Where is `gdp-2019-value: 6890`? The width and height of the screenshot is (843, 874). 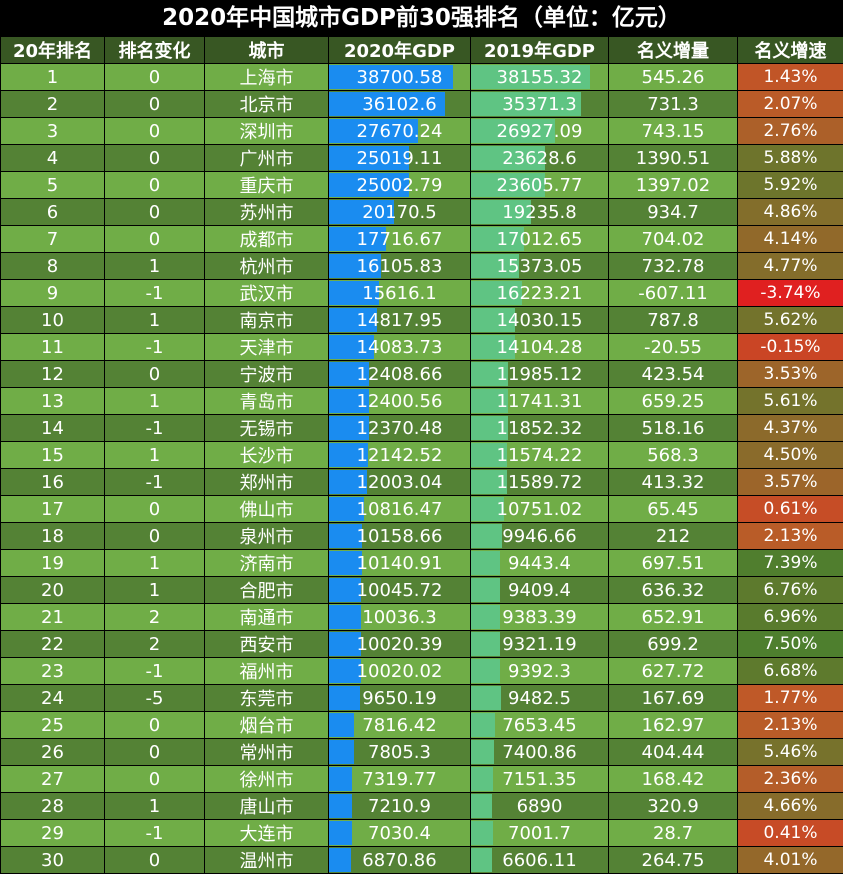 gdp-2019-value: 6890 is located at coordinates (540, 806).